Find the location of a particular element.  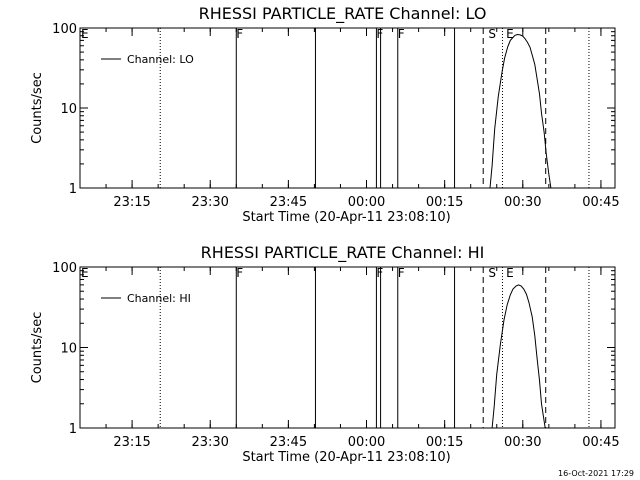

panel-1-x-tick-label: 00:15 is located at coordinates (444, 202).